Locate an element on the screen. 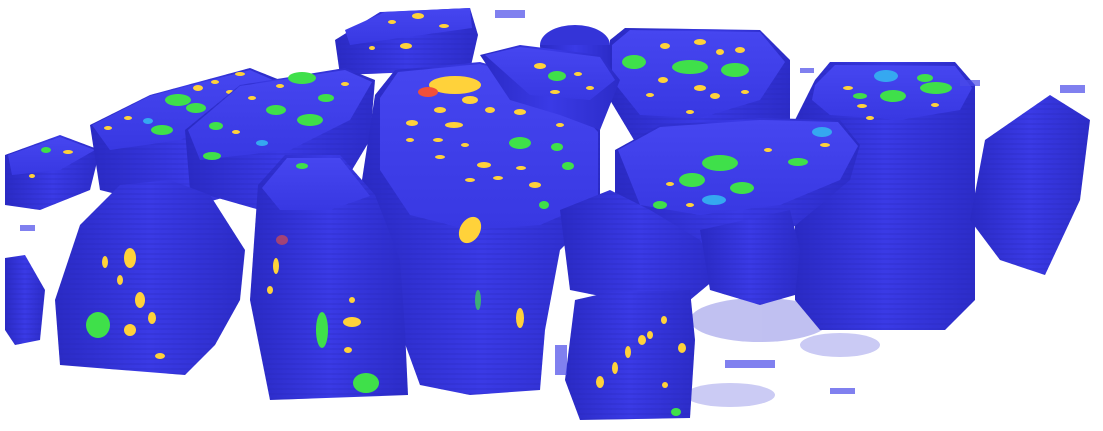 The width and height of the screenshot is (1103, 431). grain-front-right is located at coordinates (630, 355).